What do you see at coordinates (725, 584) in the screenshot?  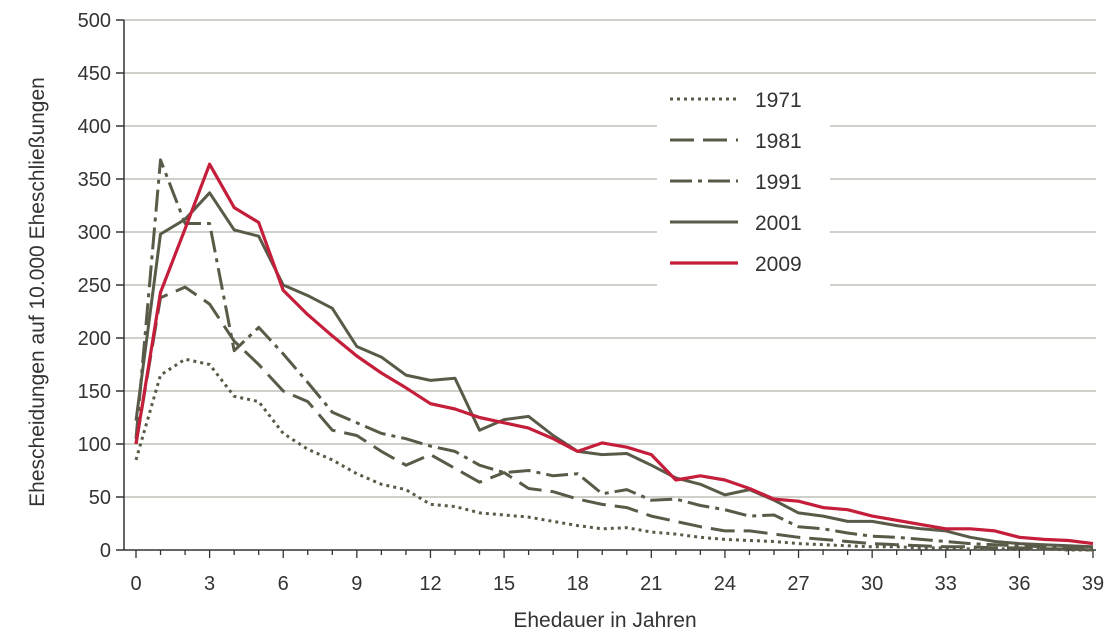 I see `x-tick-label: 24` at bounding box center [725, 584].